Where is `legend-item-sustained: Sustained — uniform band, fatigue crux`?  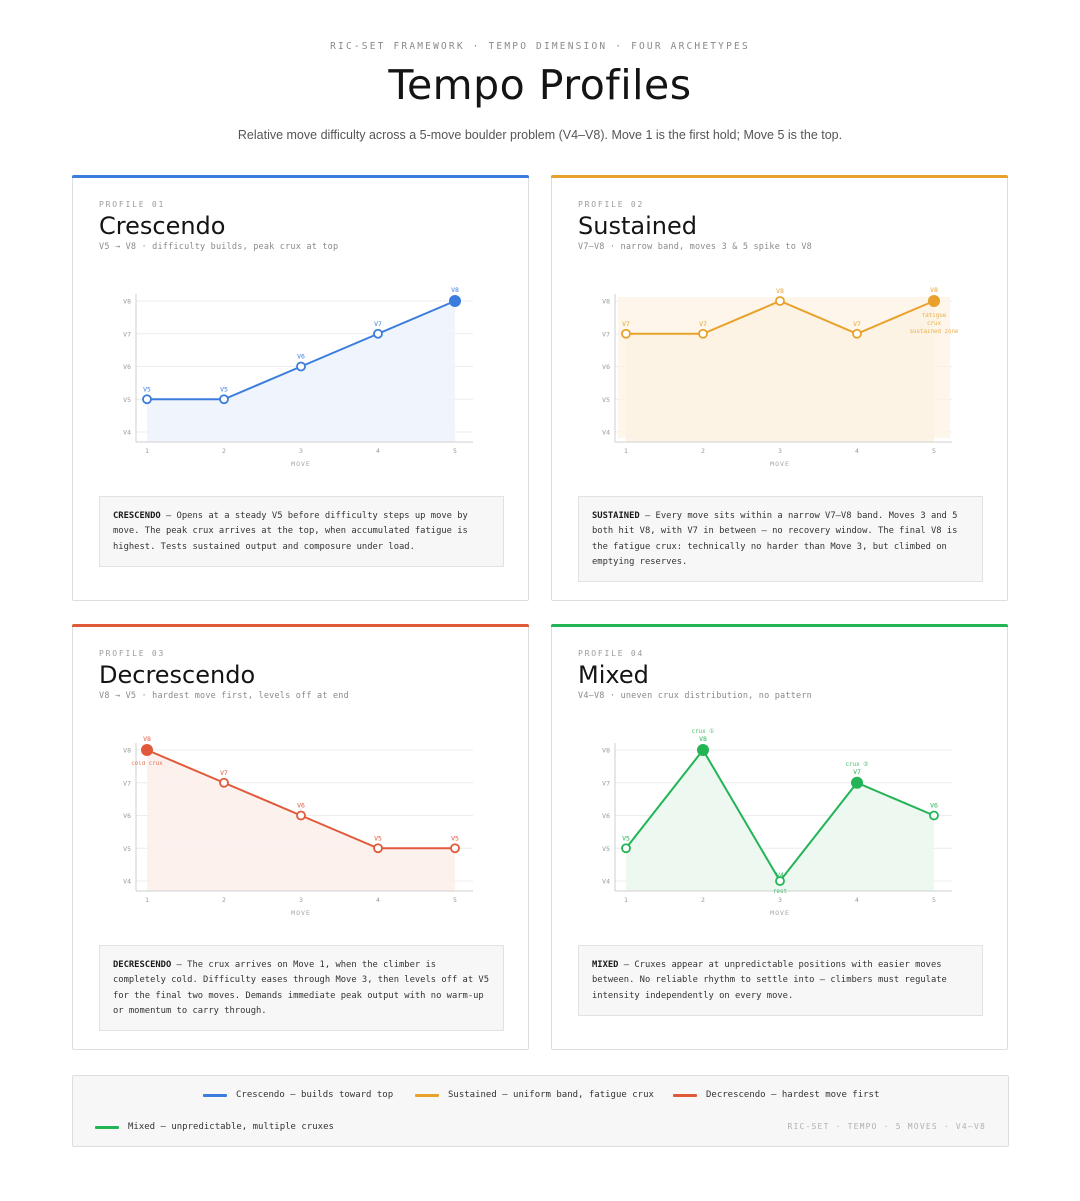
legend-item-sustained: Sustained — uniform band, fatigue crux is located at coordinates (534, 1095).